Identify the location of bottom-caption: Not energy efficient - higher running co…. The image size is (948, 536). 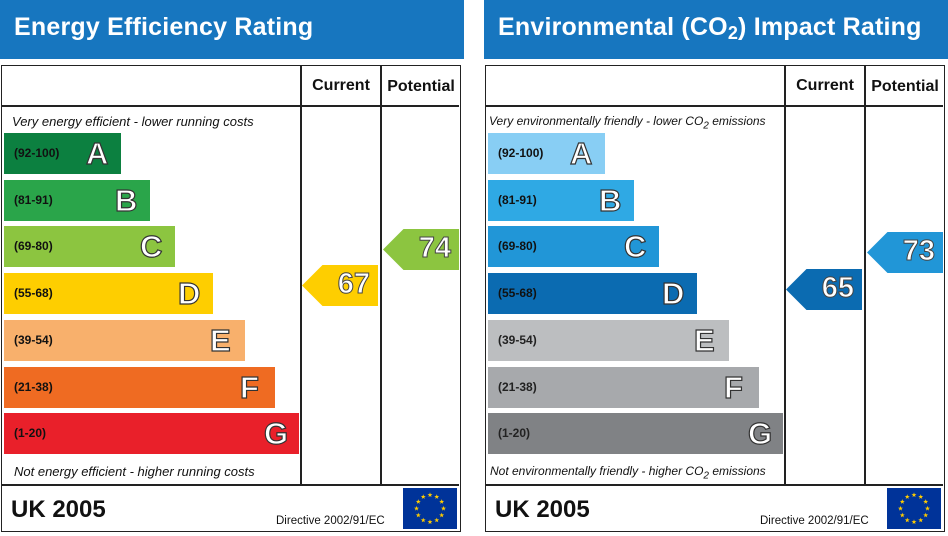
(134, 471).